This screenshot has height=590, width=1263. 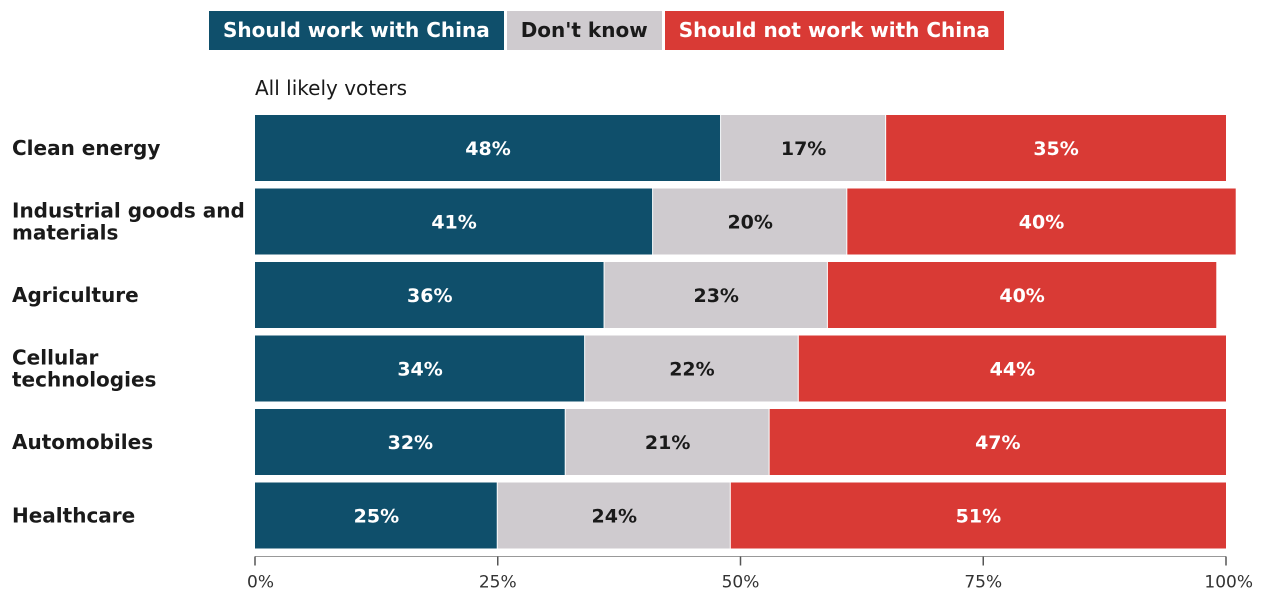 What do you see at coordinates (86, 148) in the screenshot?
I see `category-label: Clean energy` at bounding box center [86, 148].